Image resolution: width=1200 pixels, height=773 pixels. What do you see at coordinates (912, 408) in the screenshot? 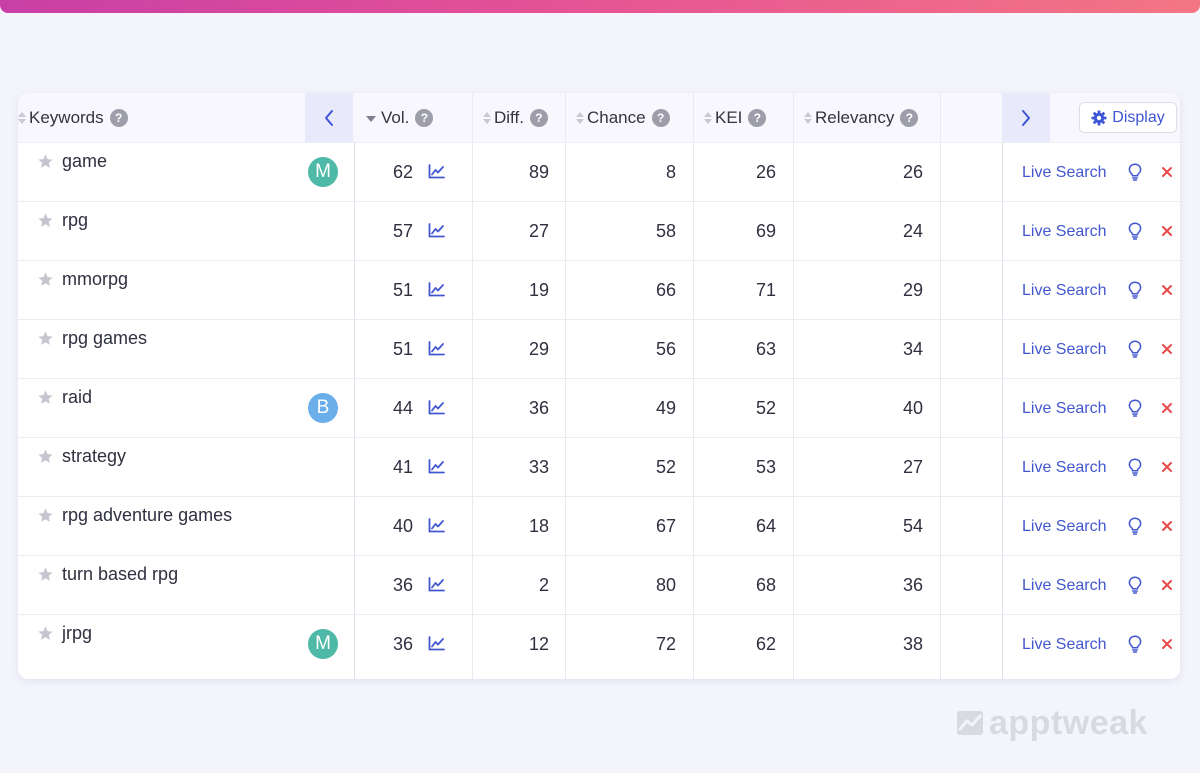
I see `relevancy-value: 40` at bounding box center [912, 408].